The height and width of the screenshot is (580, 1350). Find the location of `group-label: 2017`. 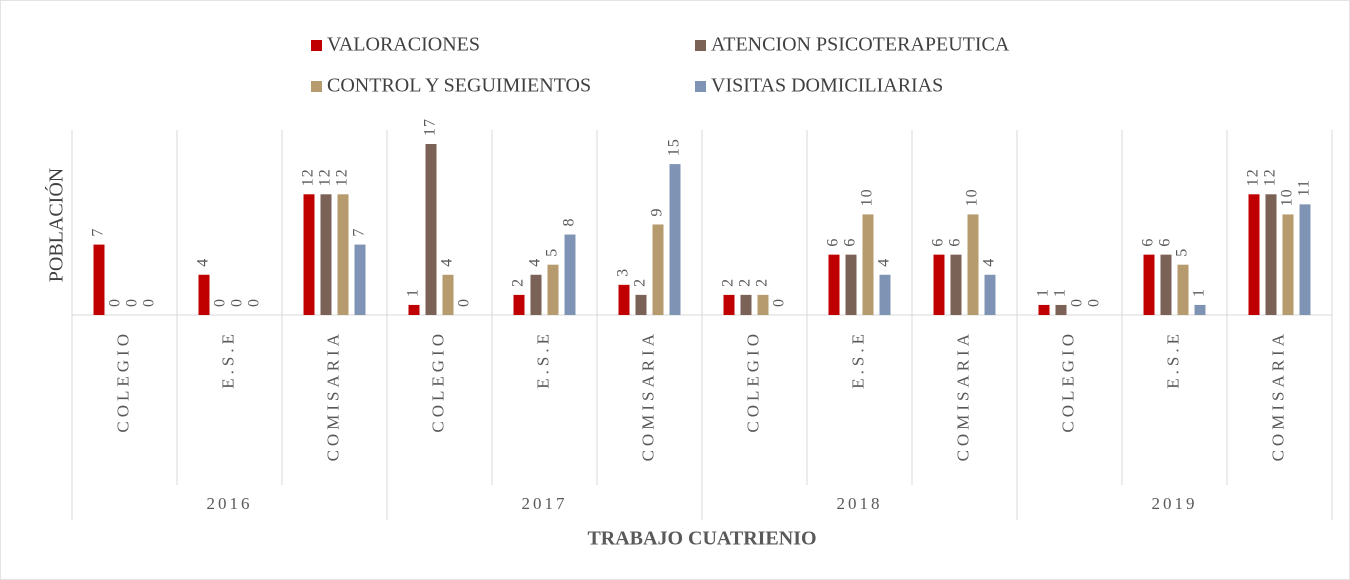

group-label: 2017 is located at coordinates (545, 503).